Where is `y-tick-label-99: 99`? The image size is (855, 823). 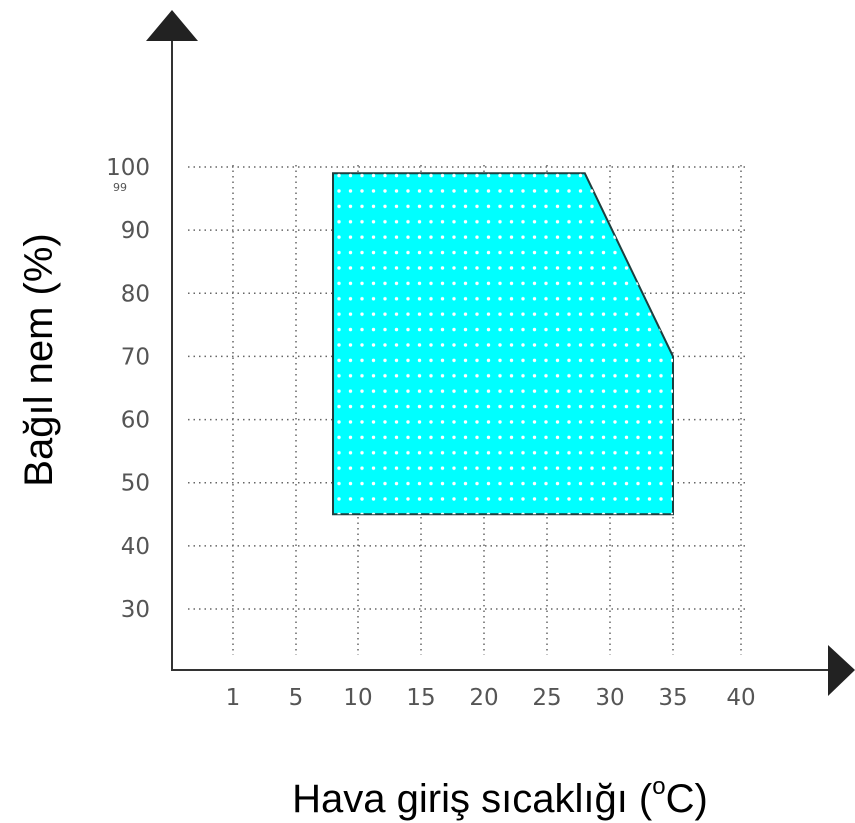 y-tick-label-99: 99 is located at coordinates (120, 187).